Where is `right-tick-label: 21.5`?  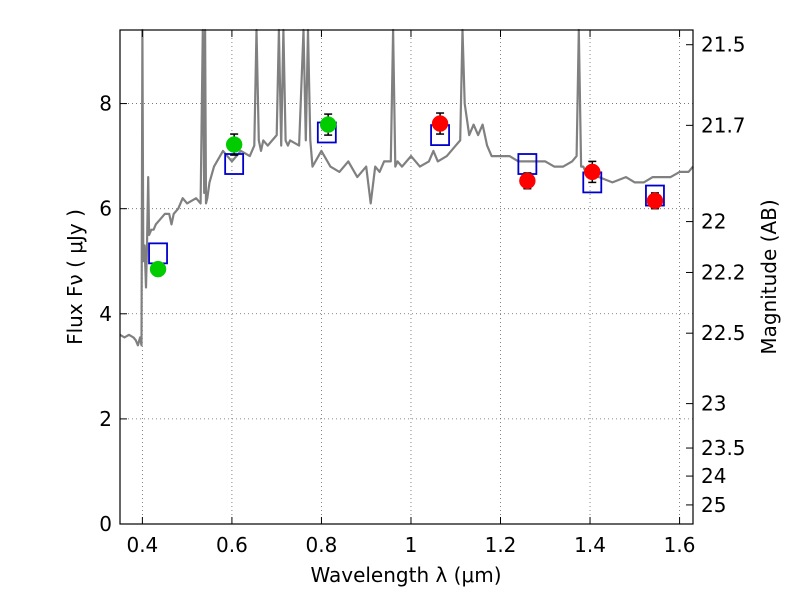
right-tick-label: 21.5 is located at coordinates (723, 45).